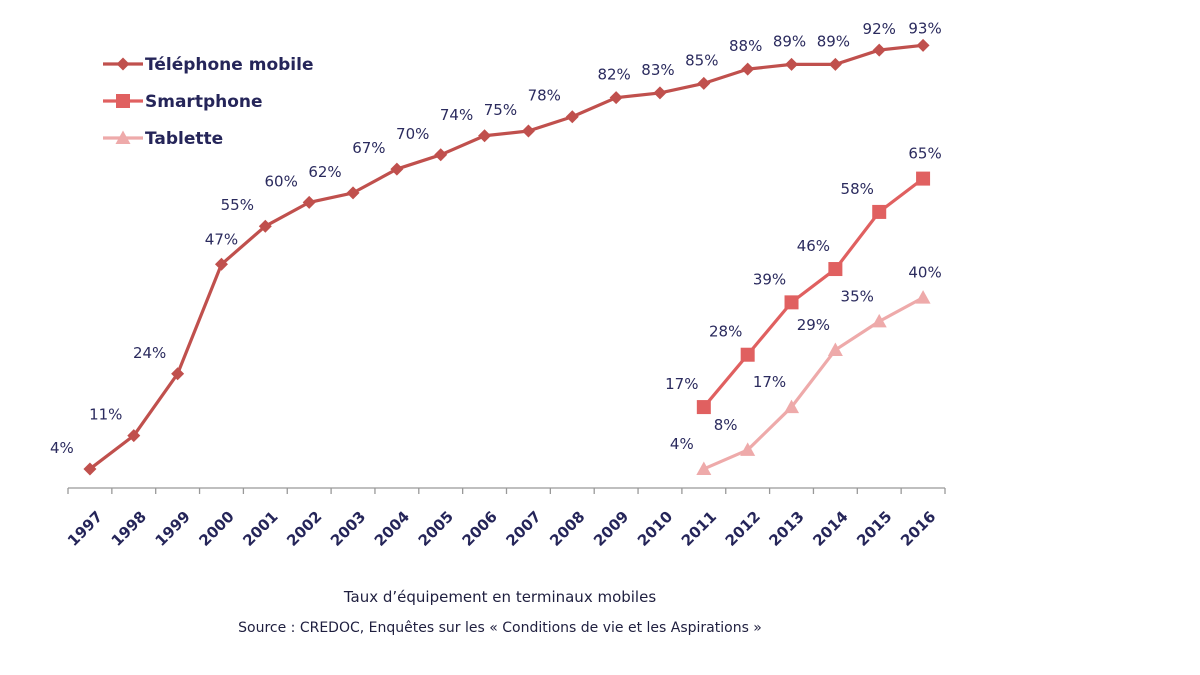 This screenshot has height=675, width=1200. I want to click on legend-item: Smartphone, so click(183, 102).